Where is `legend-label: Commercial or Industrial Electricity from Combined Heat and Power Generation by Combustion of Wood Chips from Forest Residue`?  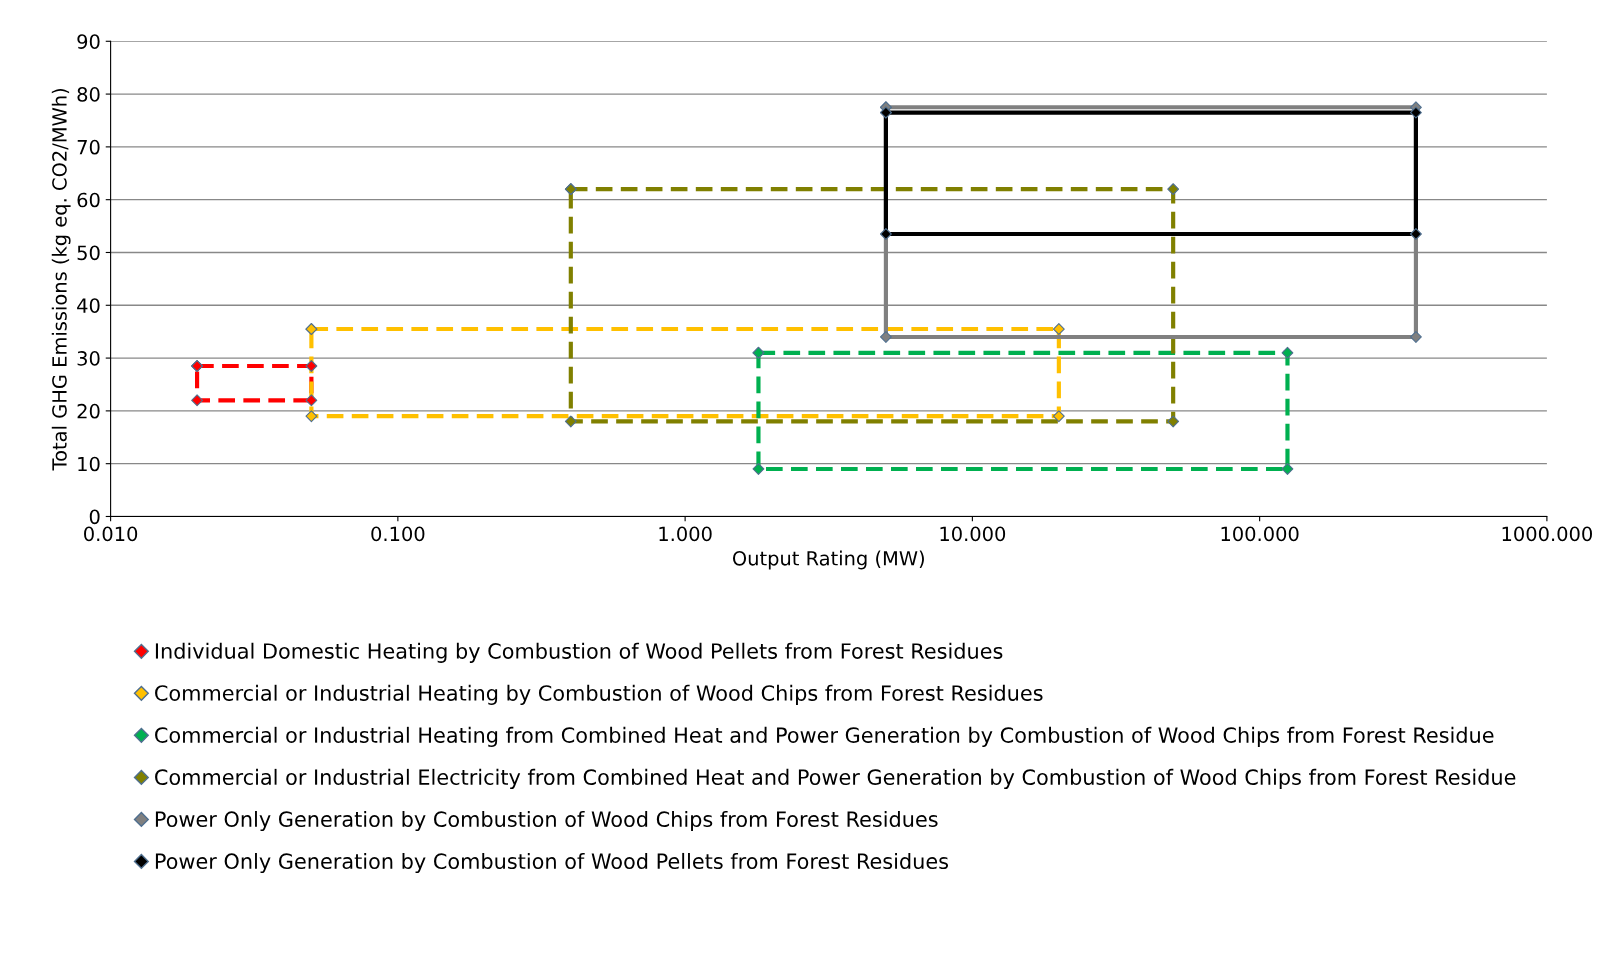 legend-label: Commercial or Industrial Electricity from Combined Heat and Power Generation by Combustion of Wood Chips from Forest Residue is located at coordinates (835, 779).